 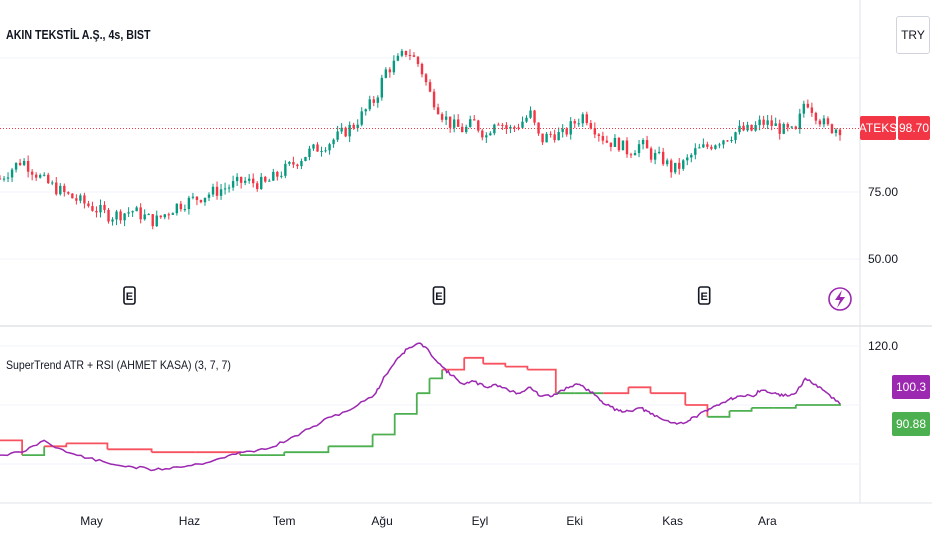 What do you see at coordinates (914, 128) in the screenshot?
I see `last-price-badge: 98.70` at bounding box center [914, 128].